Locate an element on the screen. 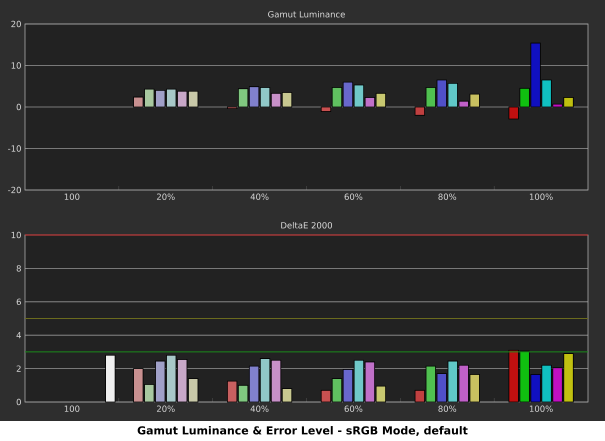 Image resolution: width=605 pixels, height=441 pixels. y-tick-label: 6 is located at coordinates (18, 302).